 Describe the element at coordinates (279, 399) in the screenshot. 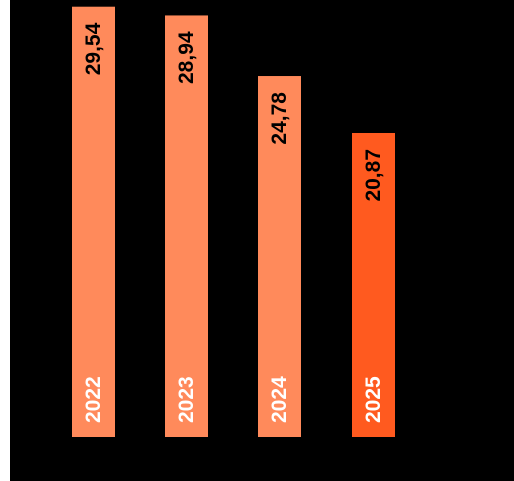

I see `category-label: 2024` at that location.